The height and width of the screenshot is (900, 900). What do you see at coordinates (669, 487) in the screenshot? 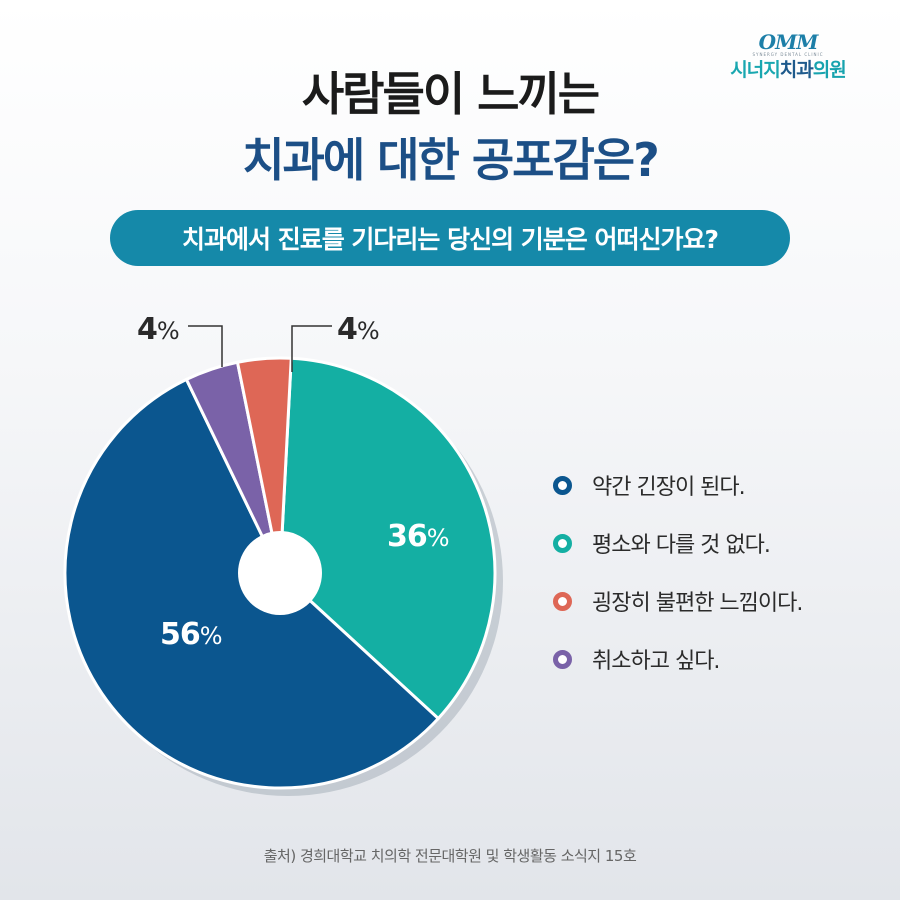
I see `legend-label: 약간 긴장이 된다.` at bounding box center [669, 487].